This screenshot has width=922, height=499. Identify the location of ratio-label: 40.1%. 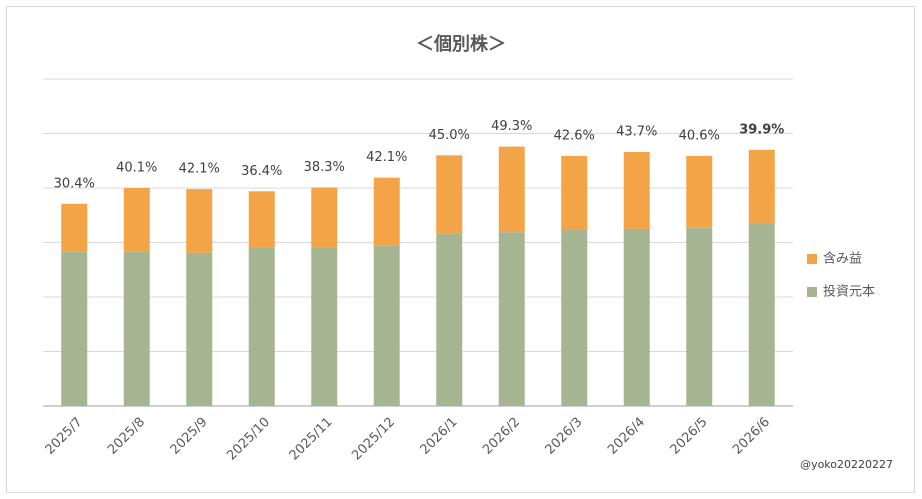
(136, 168).